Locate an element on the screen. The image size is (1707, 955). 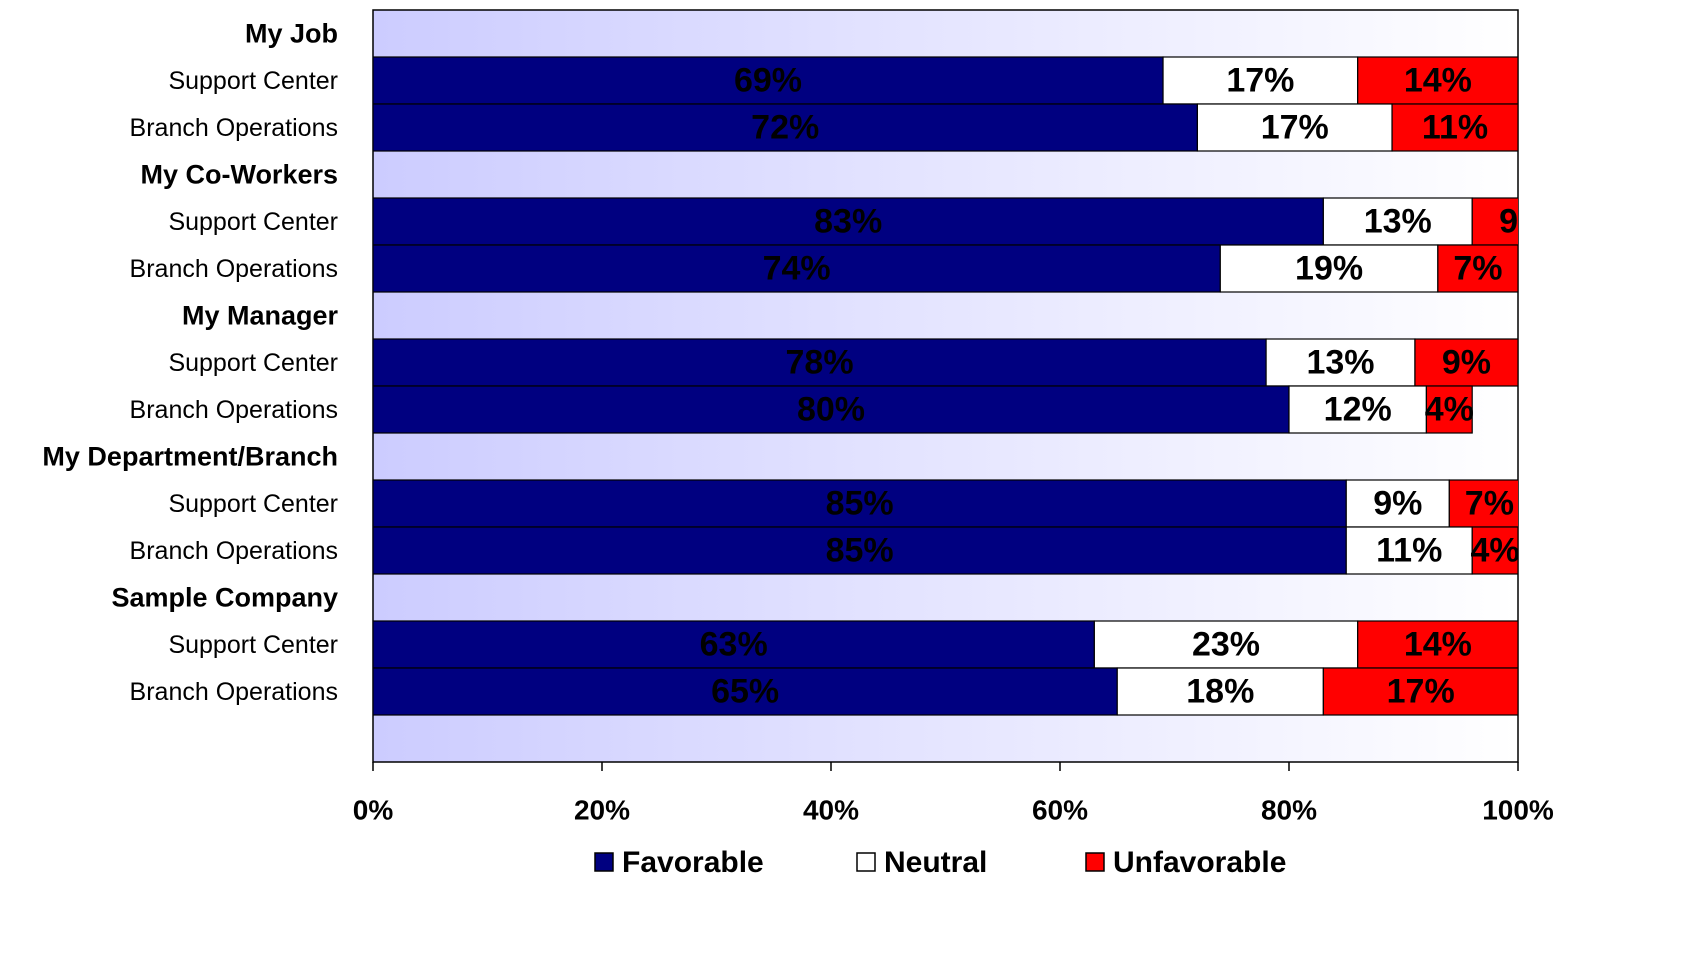
value-label: 78% is located at coordinates (820, 362).